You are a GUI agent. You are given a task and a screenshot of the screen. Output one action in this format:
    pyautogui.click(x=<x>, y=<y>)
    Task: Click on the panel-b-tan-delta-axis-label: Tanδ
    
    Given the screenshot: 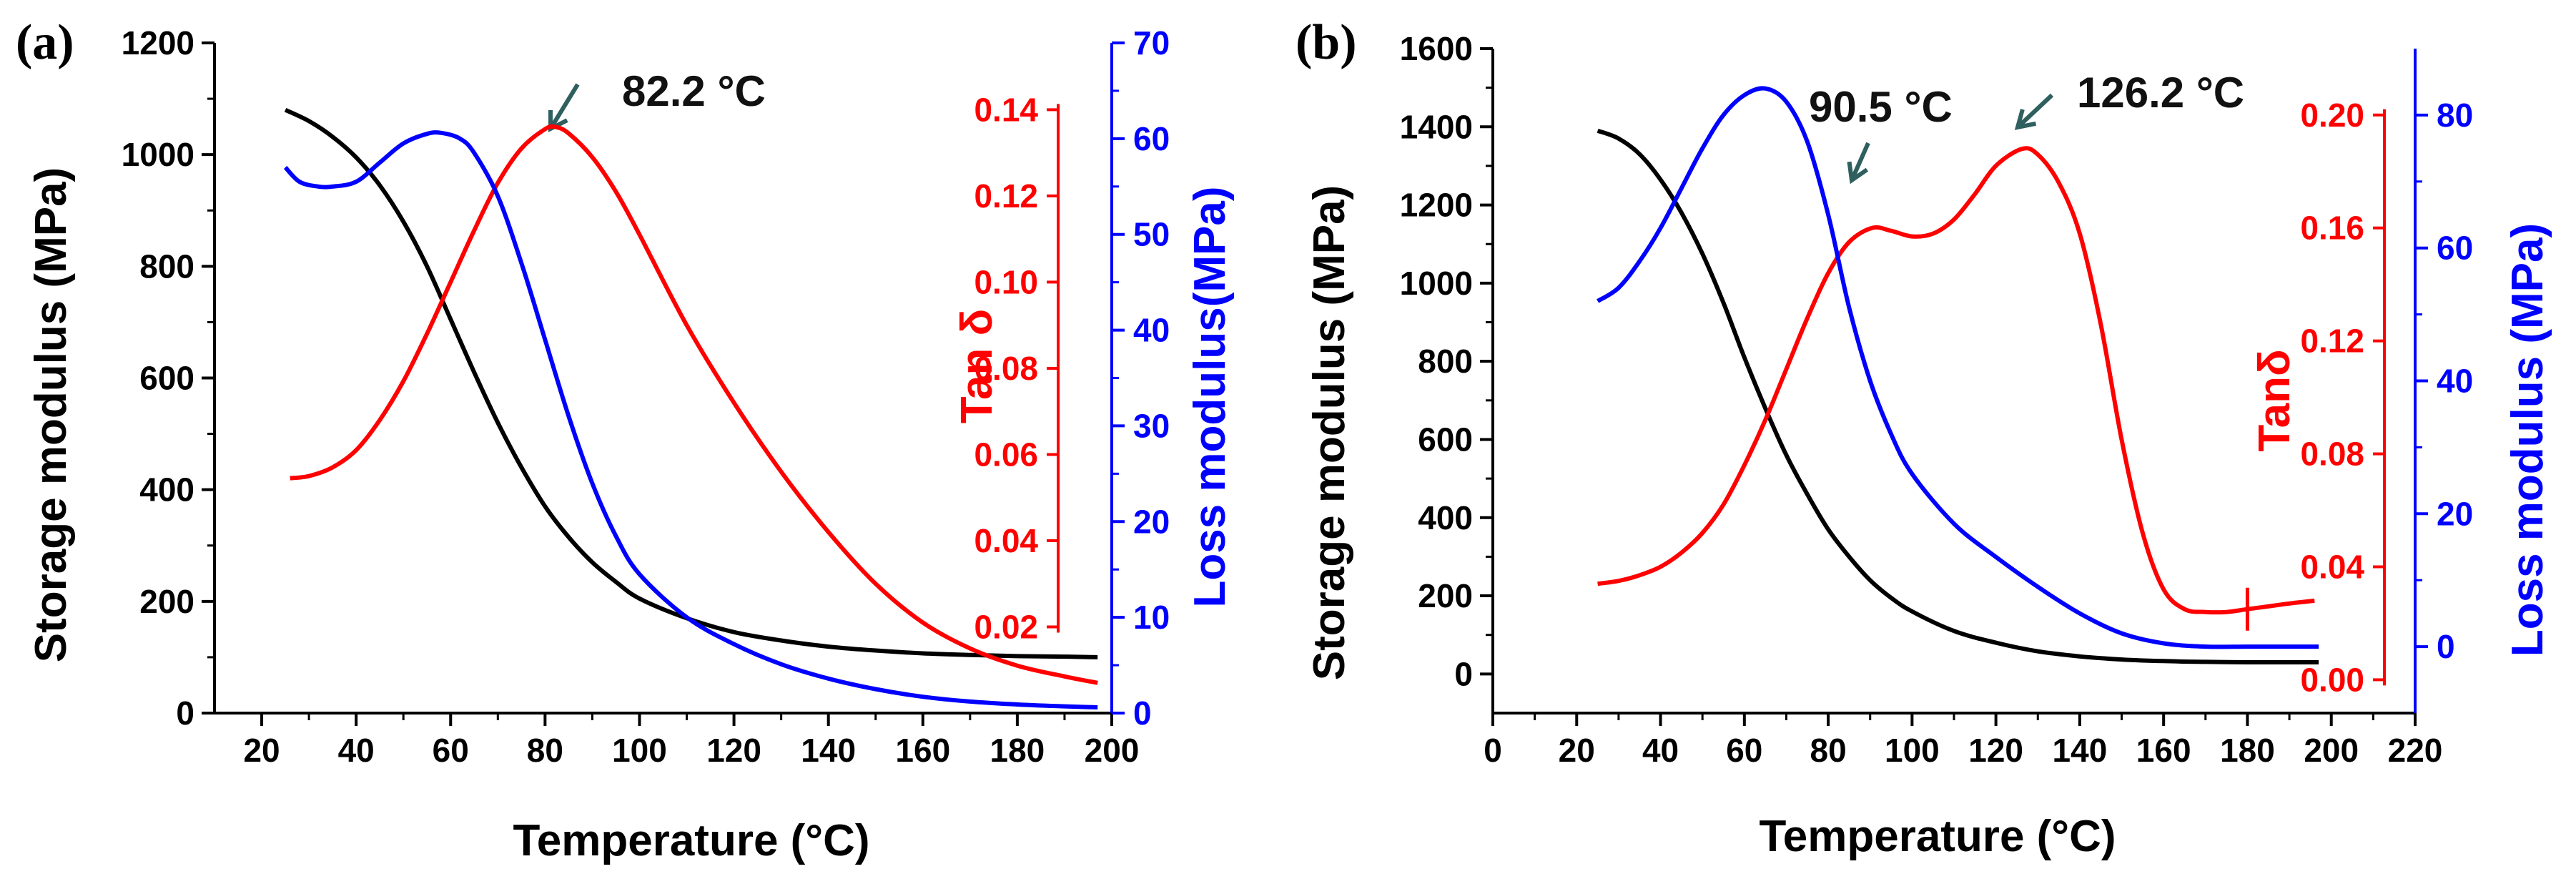 What is the action you would take?
    pyautogui.click(x=2274, y=400)
    